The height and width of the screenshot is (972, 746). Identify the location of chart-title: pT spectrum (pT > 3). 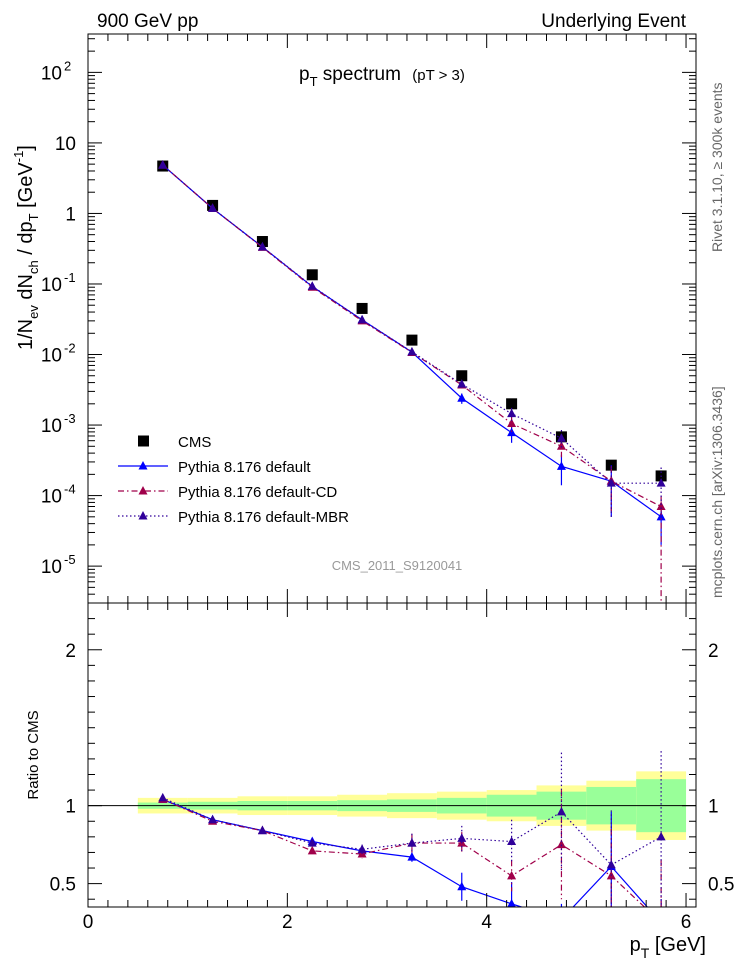
(382, 76).